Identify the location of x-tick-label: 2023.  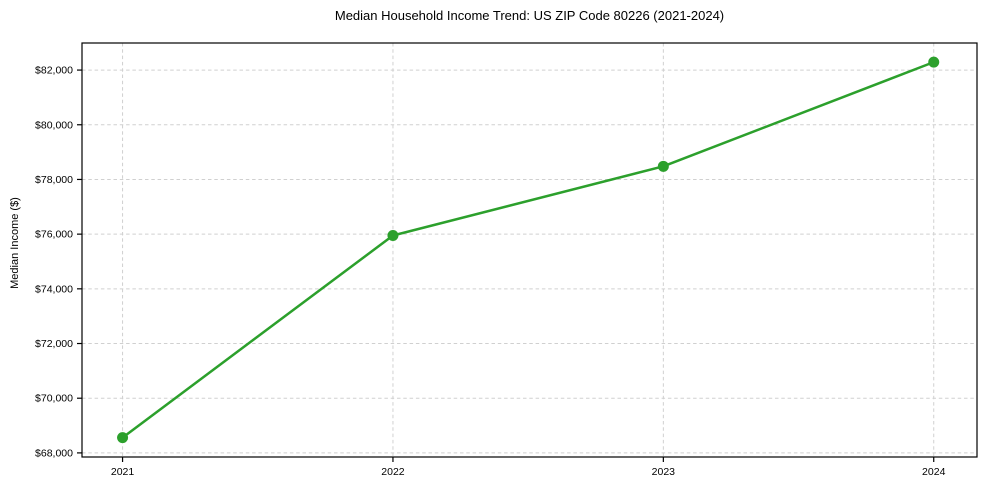
(664, 472).